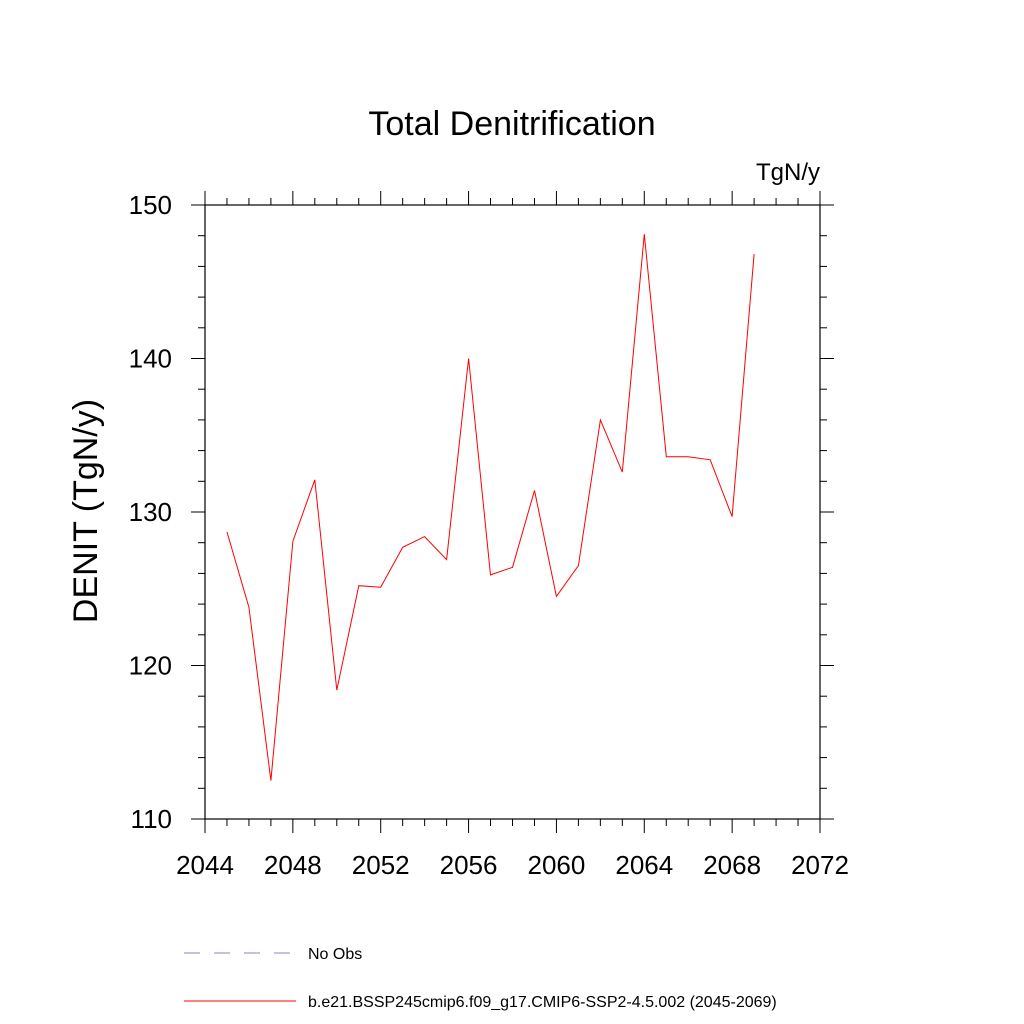 Image resolution: width=1024 pixels, height=1024 pixels. I want to click on y-tick-label: 150, so click(150, 205).